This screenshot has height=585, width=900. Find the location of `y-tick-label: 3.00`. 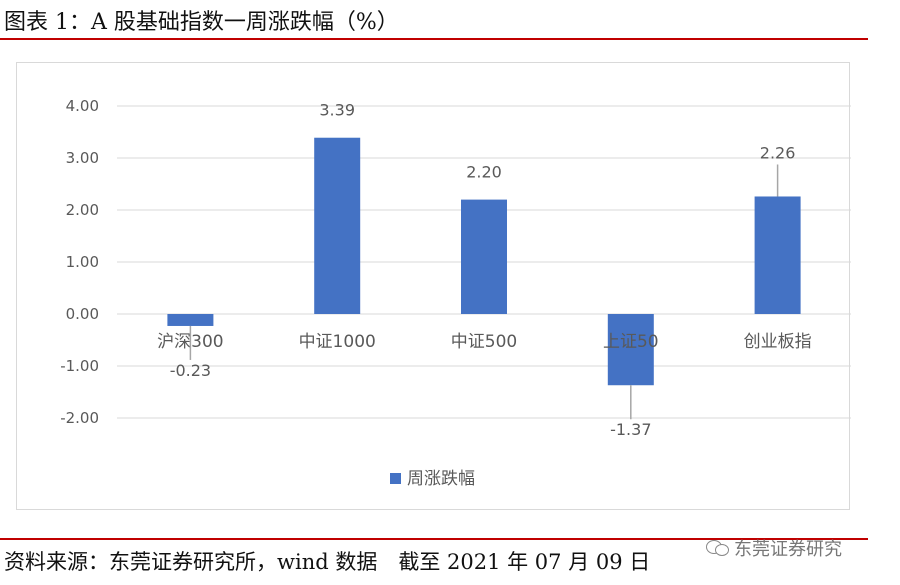

y-tick-label: 3.00 is located at coordinates (82, 158).